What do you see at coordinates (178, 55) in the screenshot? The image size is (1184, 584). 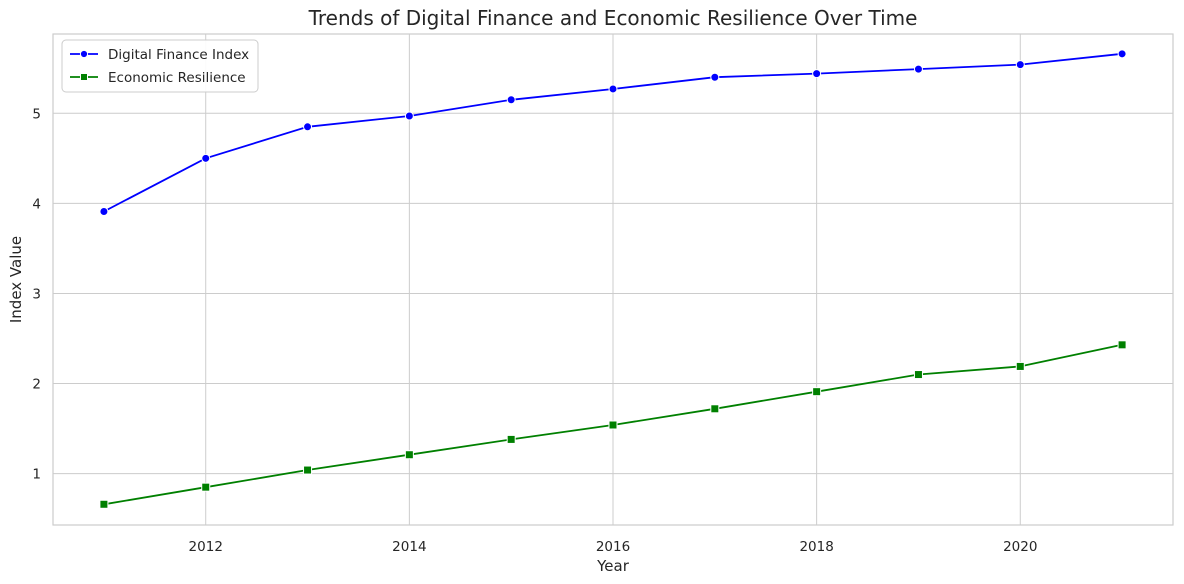 I see `legend-label: Digital Finance Index` at bounding box center [178, 55].